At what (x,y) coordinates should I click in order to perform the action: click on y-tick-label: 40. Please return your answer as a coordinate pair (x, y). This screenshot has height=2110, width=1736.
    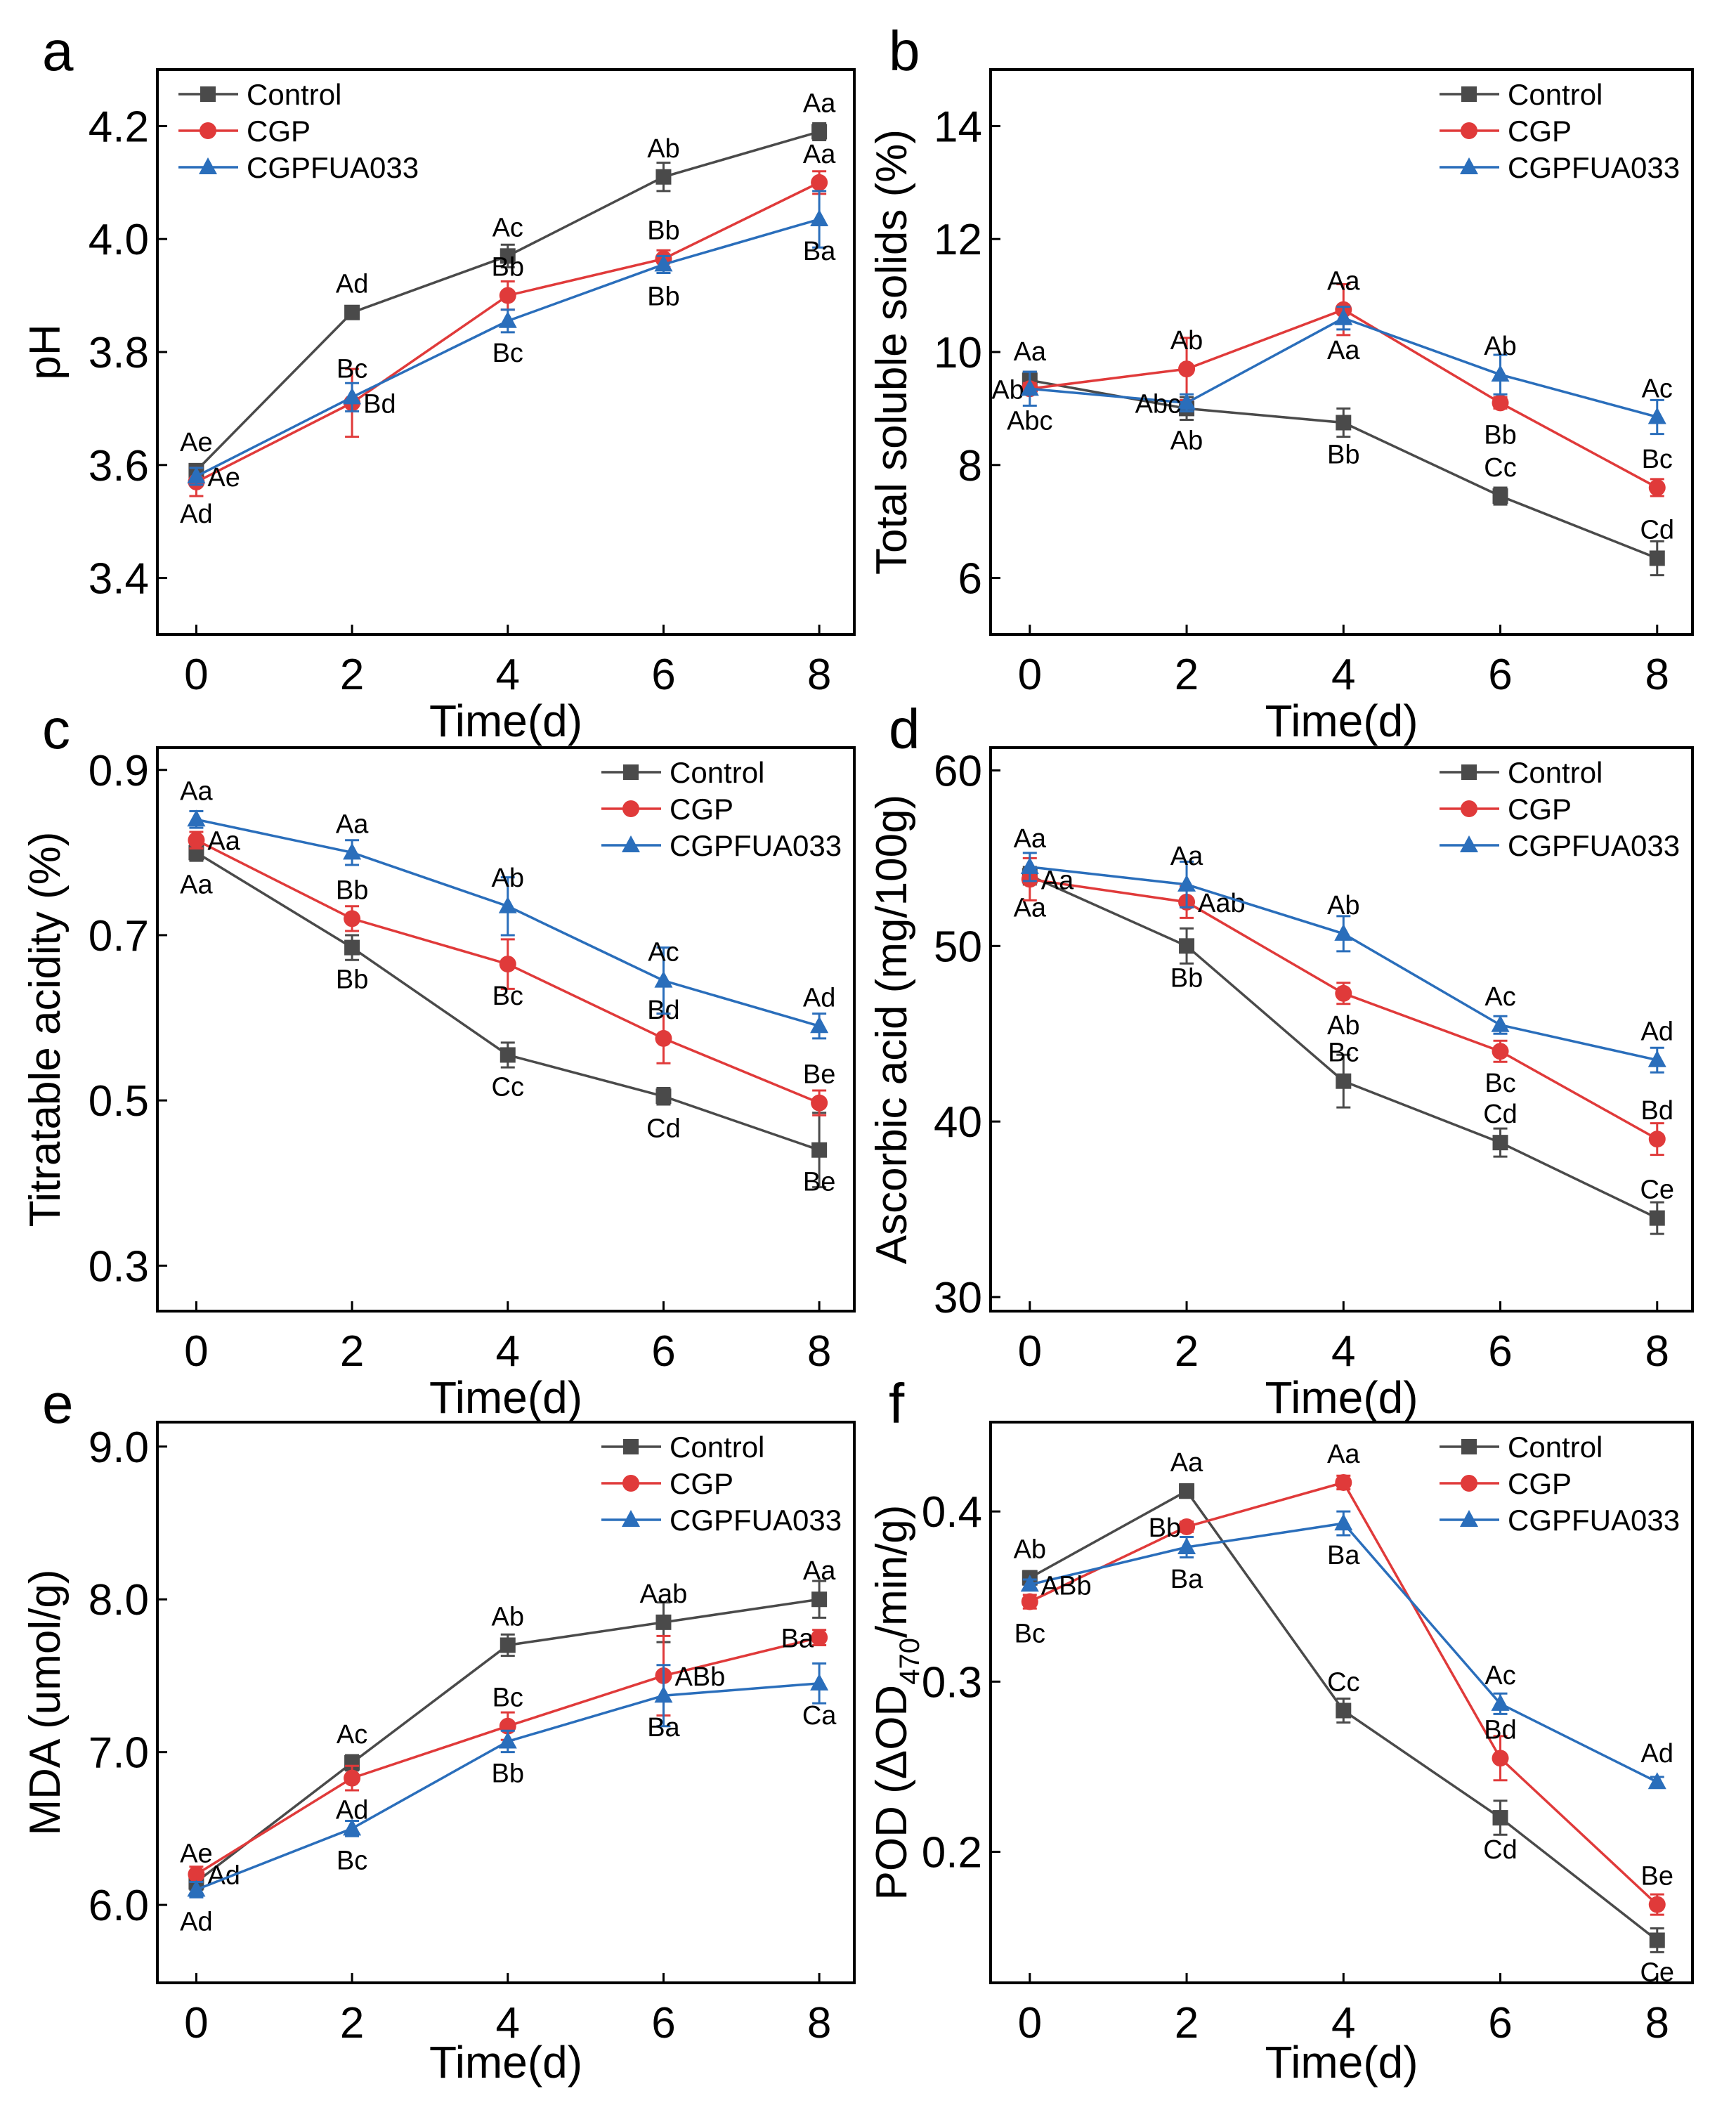
    Looking at the image, I should click on (958, 1122).